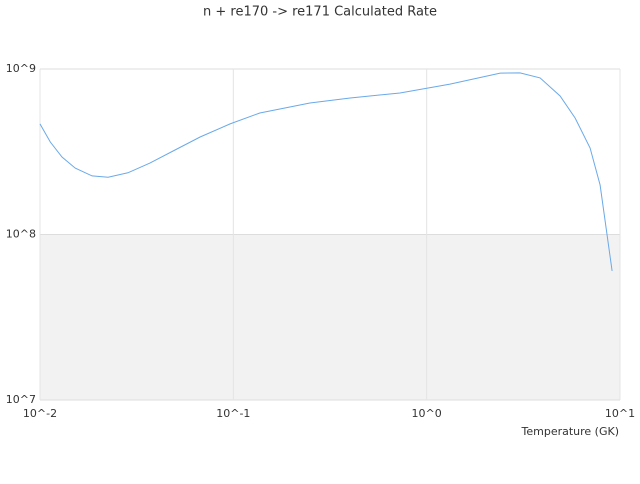 The height and width of the screenshot is (484, 640). What do you see at coordinates (40, 413) in the screenshot?
I see `x-tick-label: 10^-2` at bounding box center [40, 413].